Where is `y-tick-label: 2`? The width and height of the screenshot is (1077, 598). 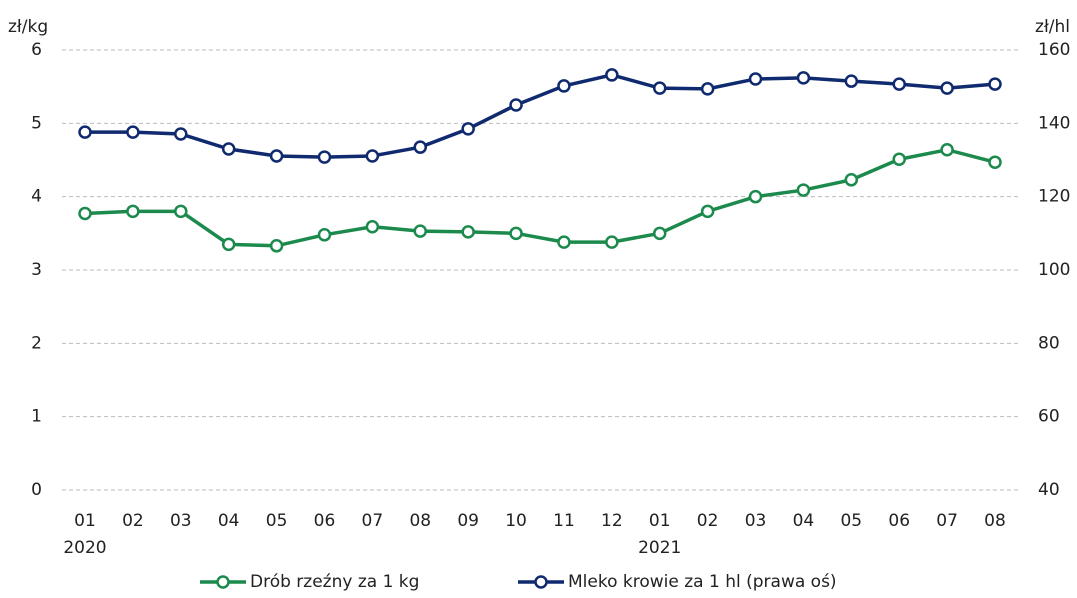
y-tick-label: 2 is located at coordinates (36, 343).